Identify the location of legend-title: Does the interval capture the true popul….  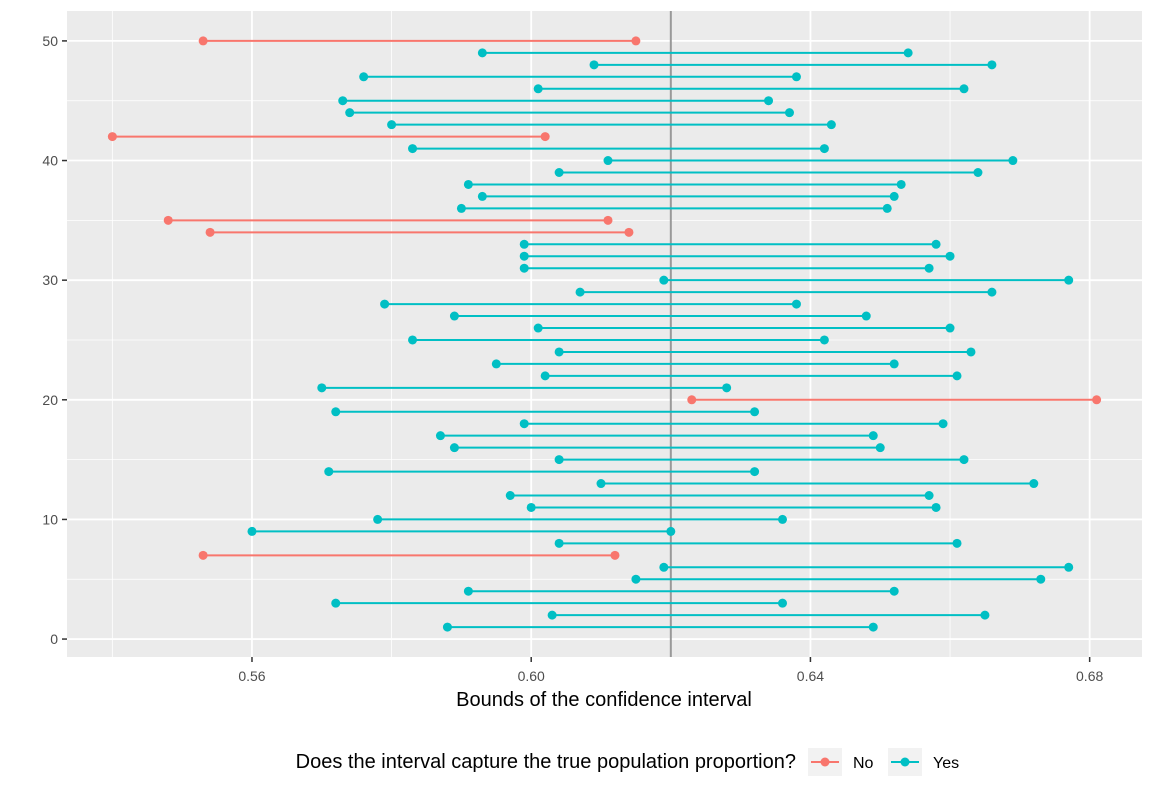
(546, 762).